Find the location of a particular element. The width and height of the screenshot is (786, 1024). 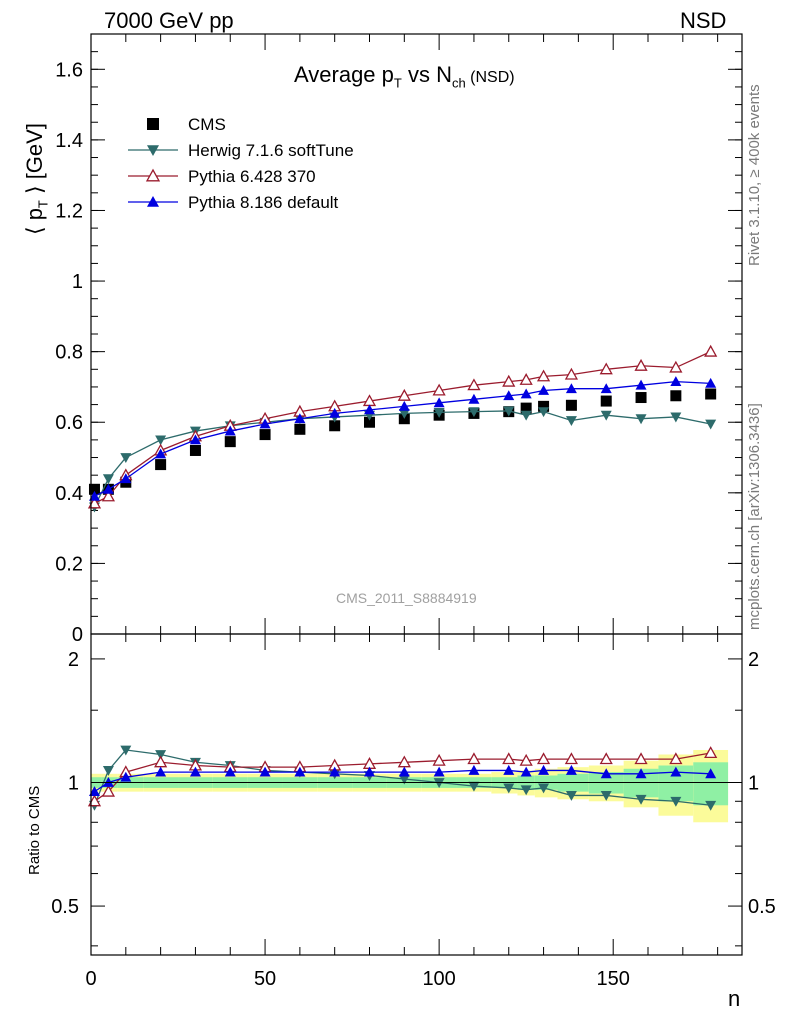

x-tick-label: 0 is located at coordinates (90, 979).